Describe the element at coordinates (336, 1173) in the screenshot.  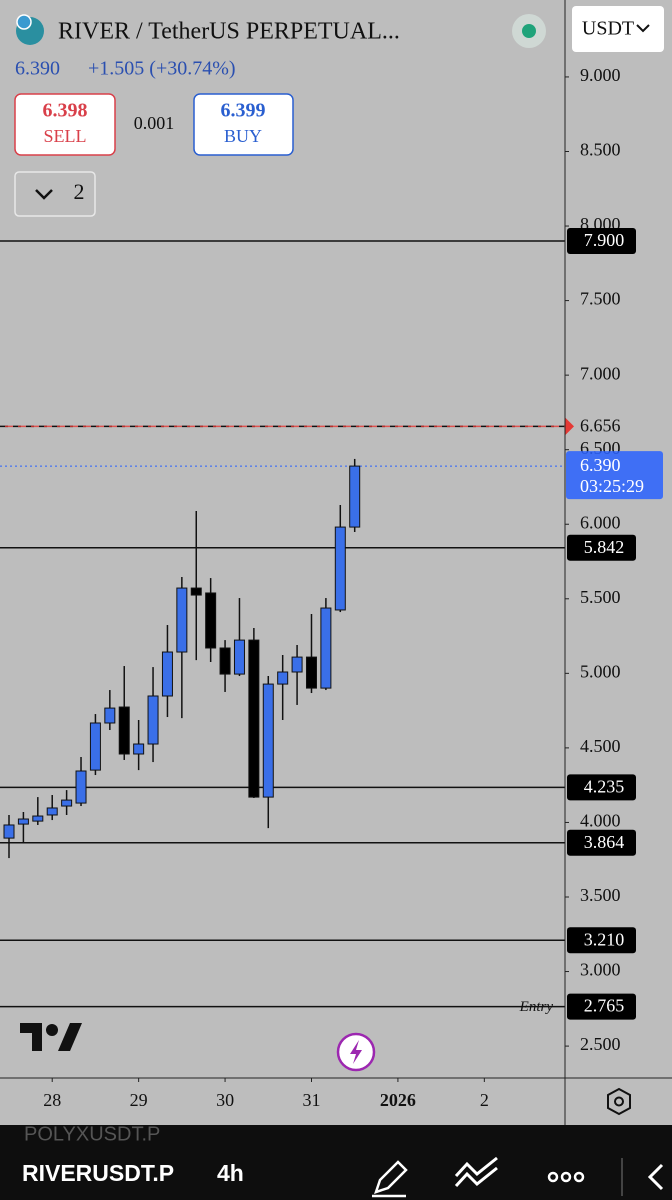
I see `toolbar-mask` at that location.